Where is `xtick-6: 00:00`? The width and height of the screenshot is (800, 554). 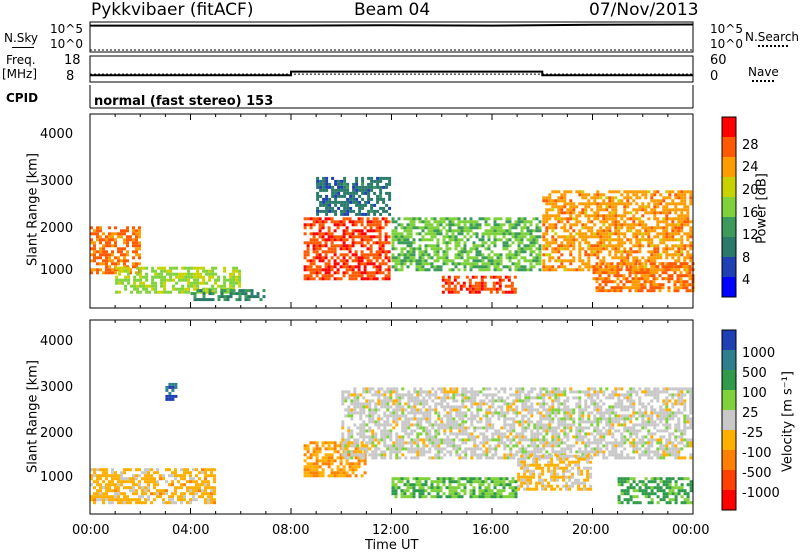 xtick-6: 00:00 is located at coordinates (691, 530).